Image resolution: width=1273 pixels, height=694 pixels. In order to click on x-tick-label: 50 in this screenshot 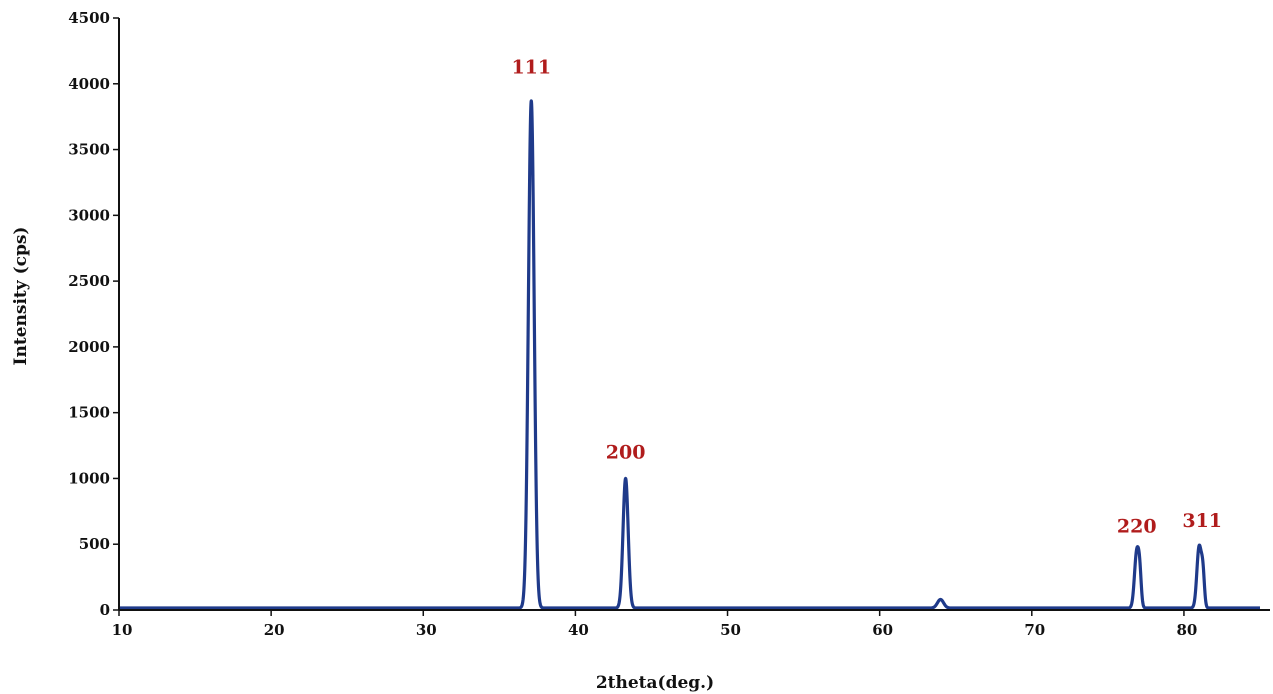, I will do `click(730, 630)`.